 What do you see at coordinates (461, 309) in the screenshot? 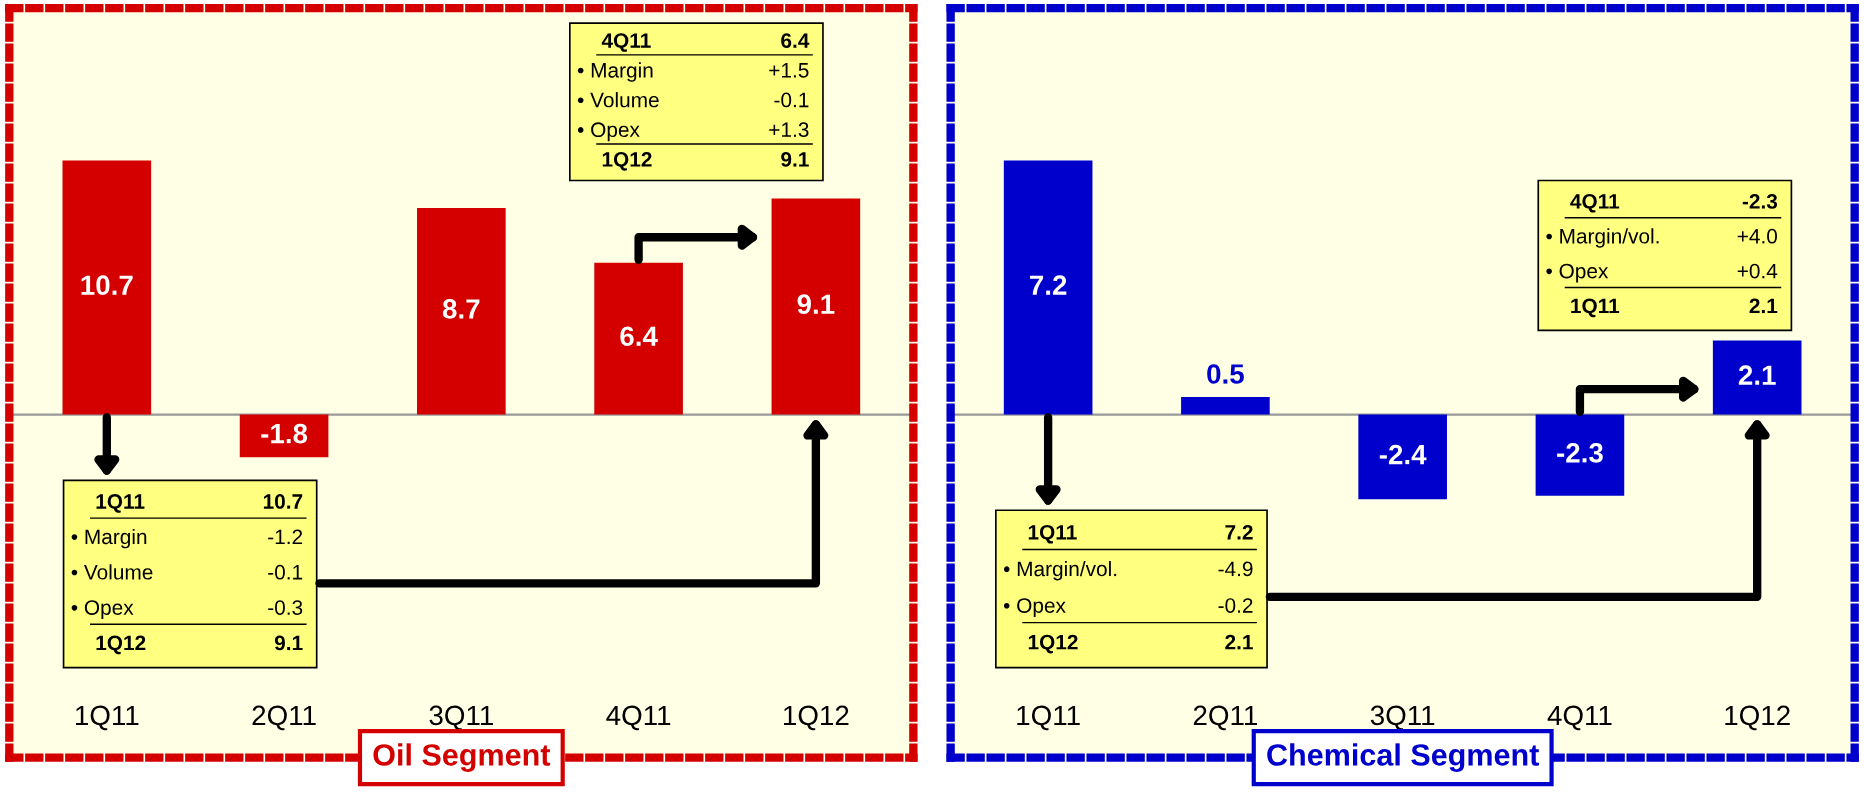
I see `data-label: 8.7` at bounding box center [461, 309].